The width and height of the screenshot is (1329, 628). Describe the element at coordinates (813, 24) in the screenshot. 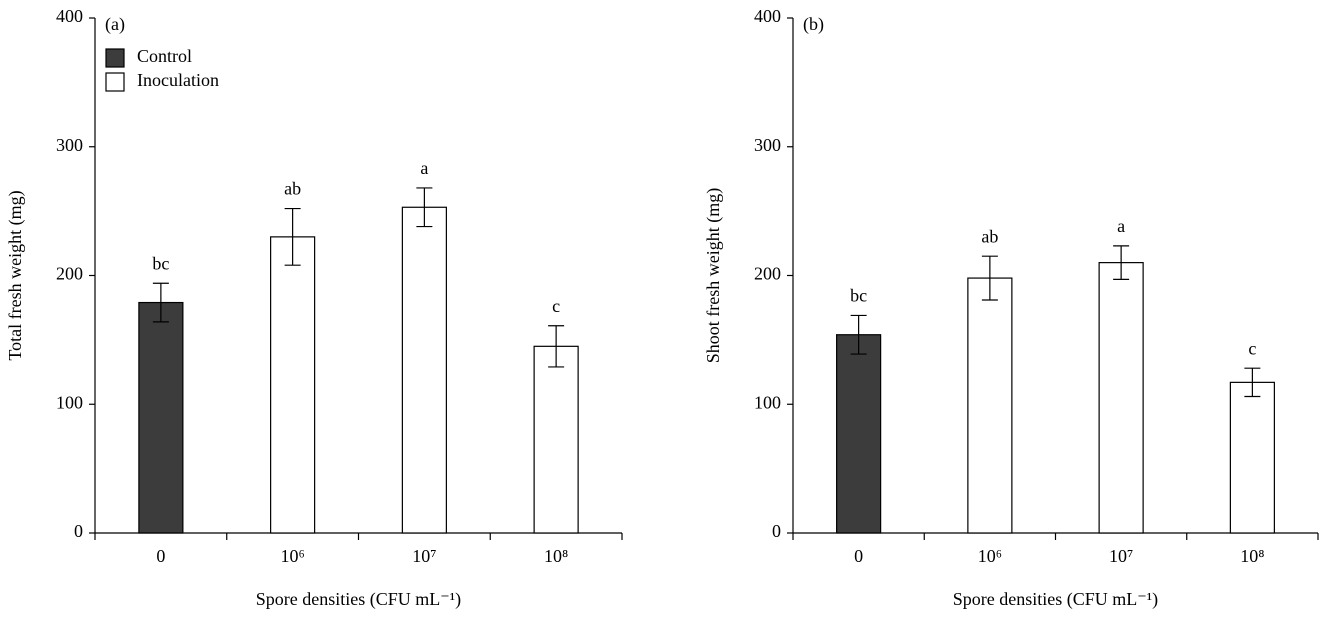

I see `panel-label: (b)` at that location.